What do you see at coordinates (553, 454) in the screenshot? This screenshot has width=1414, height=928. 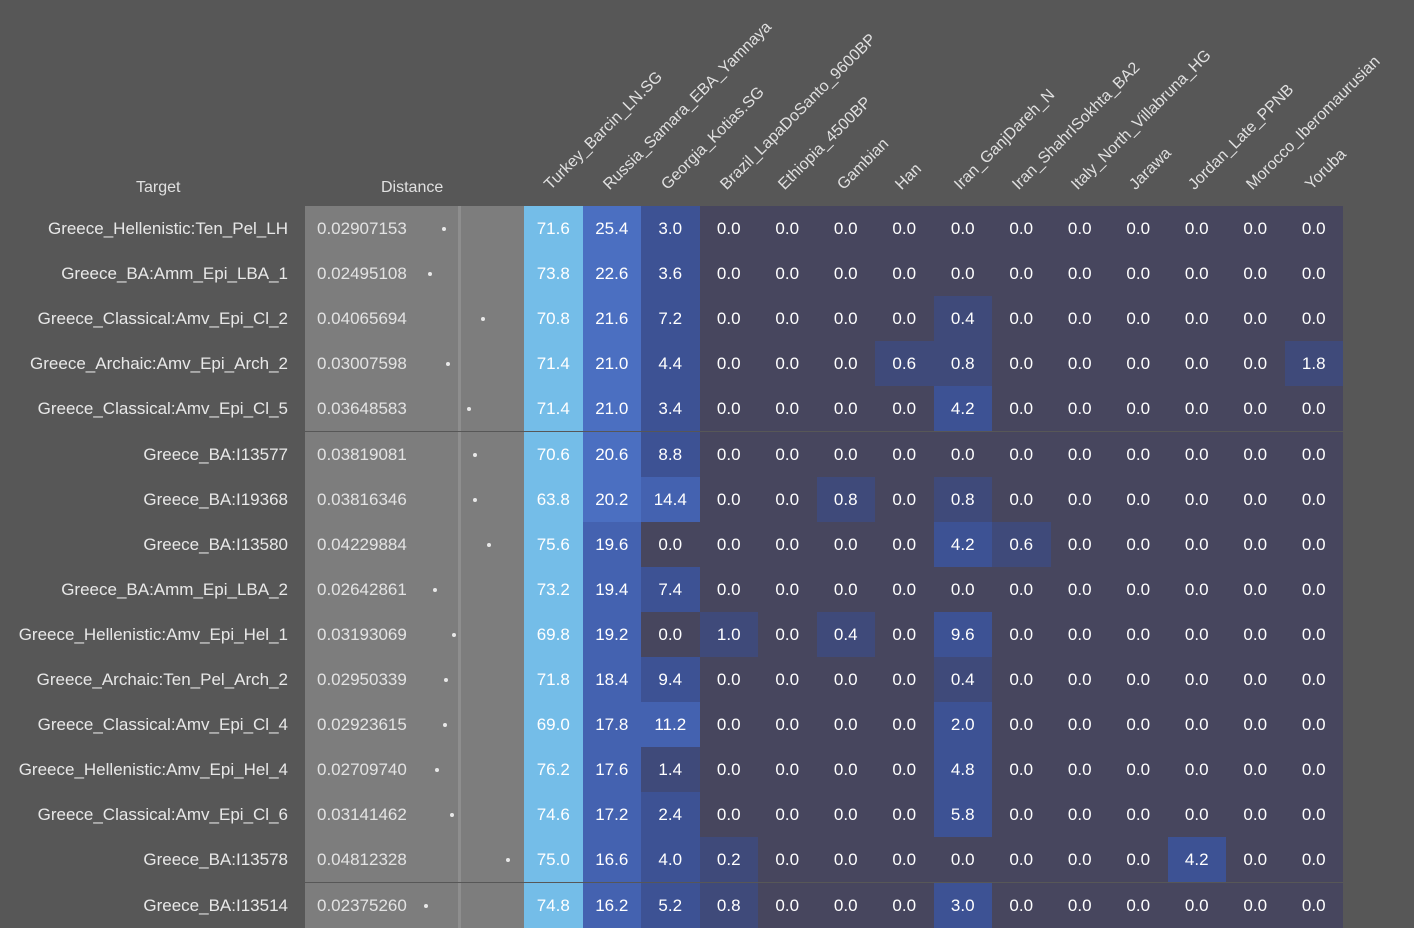 I see `heatmap-cell: 70.6` at bounding box center [553, 454].